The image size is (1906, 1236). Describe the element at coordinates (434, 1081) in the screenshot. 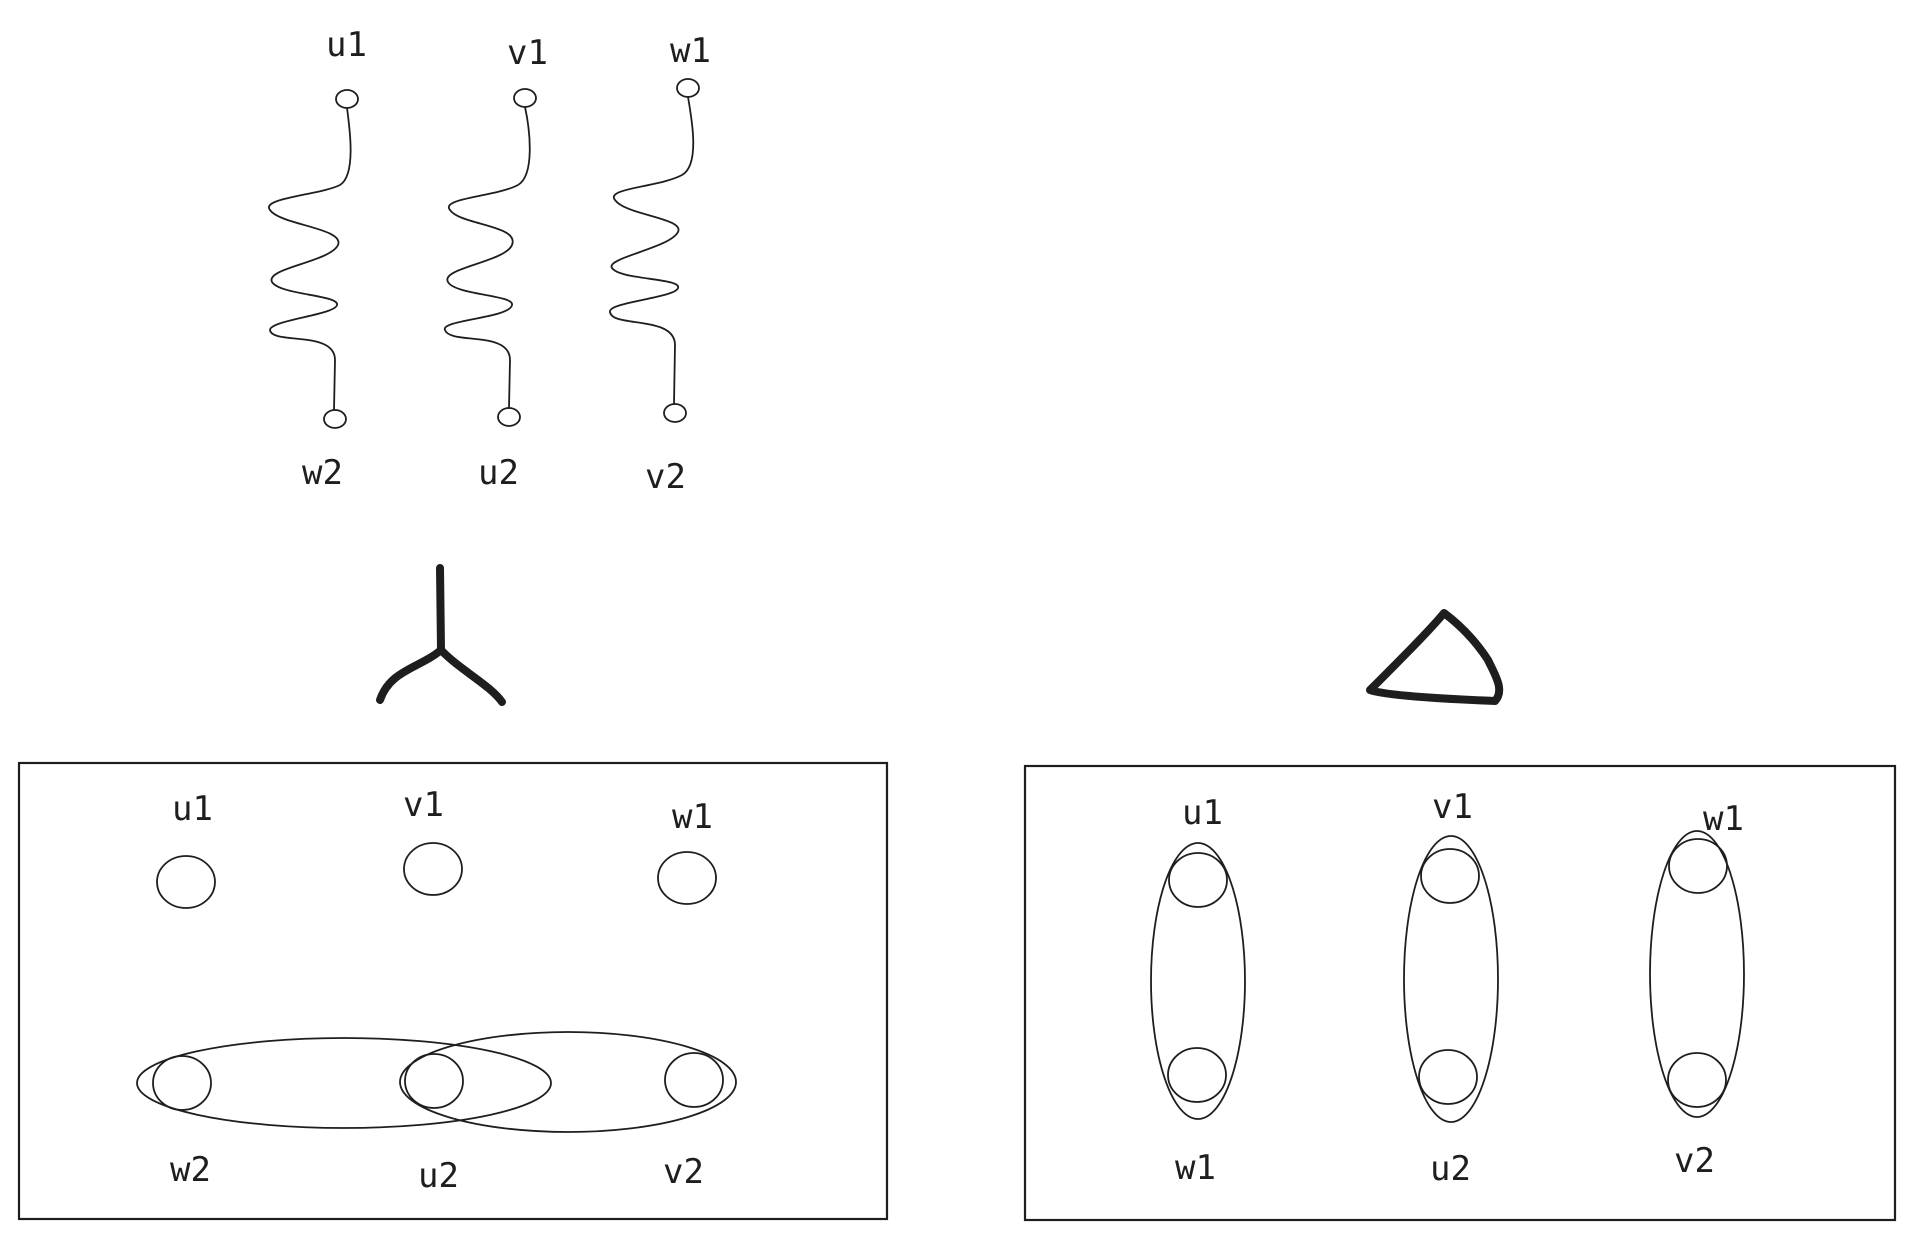

I see `star-terminal-u2` at that location.